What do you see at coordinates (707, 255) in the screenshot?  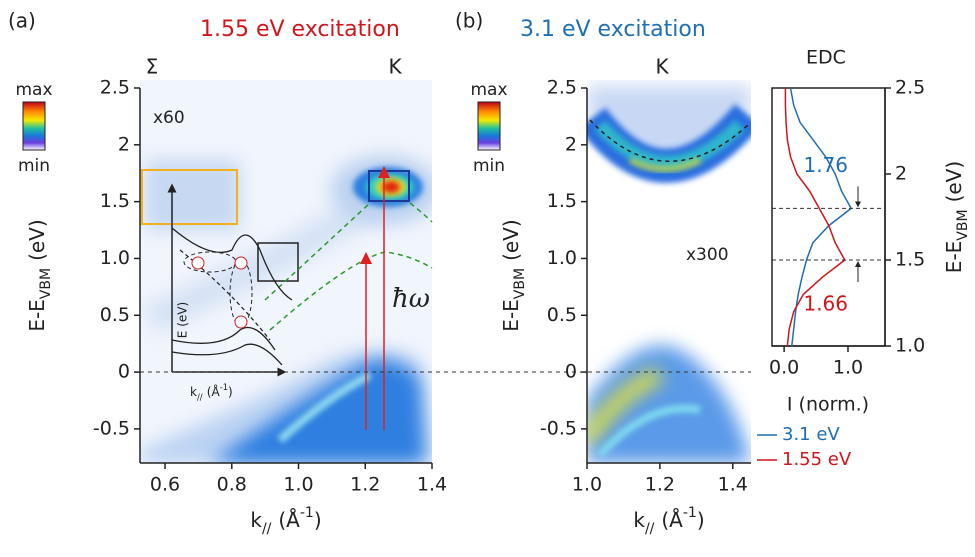 I see `scale-label: x300` at bounding box center [707, 255].